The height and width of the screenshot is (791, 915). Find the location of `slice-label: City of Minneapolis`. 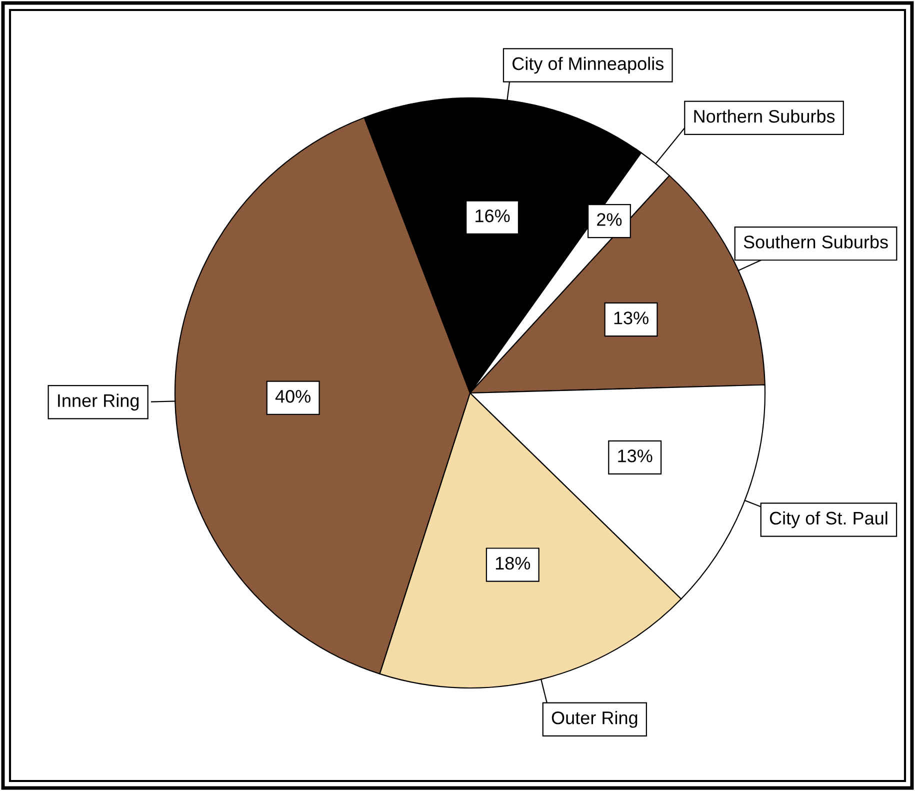

slice-label: City of Minneapolis is located at coordinates (588, 65).